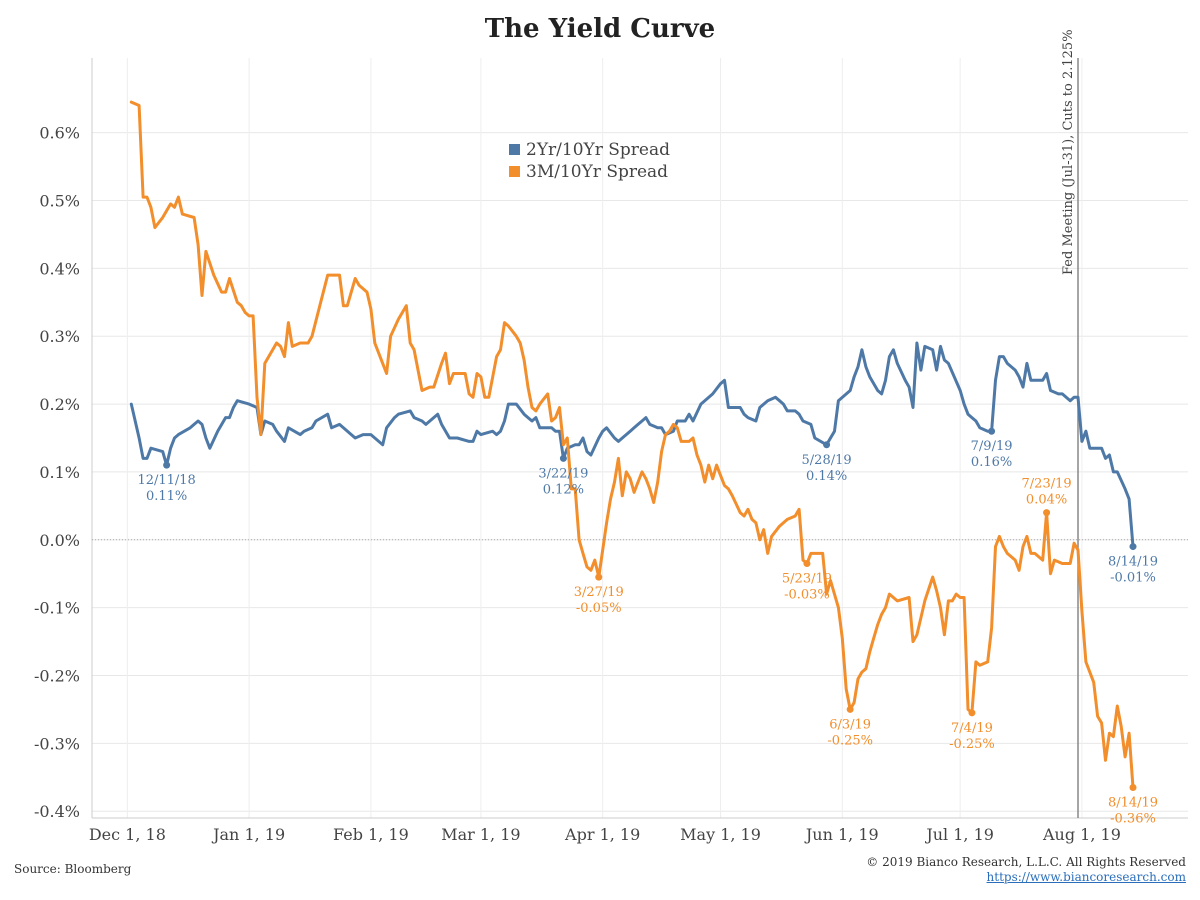 Image resolution: width=1200 pixels, height=900 pixels. I want to click on annotation-date: 3/22/19, so click(563, 473).